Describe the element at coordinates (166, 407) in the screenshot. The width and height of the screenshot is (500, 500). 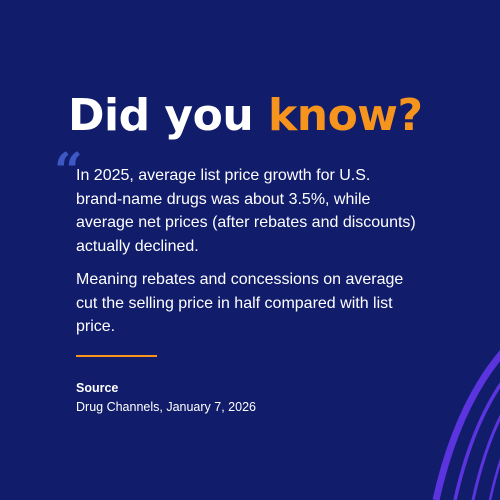
I see `source-value: Drug Channels, January 7, 2026` at that location.